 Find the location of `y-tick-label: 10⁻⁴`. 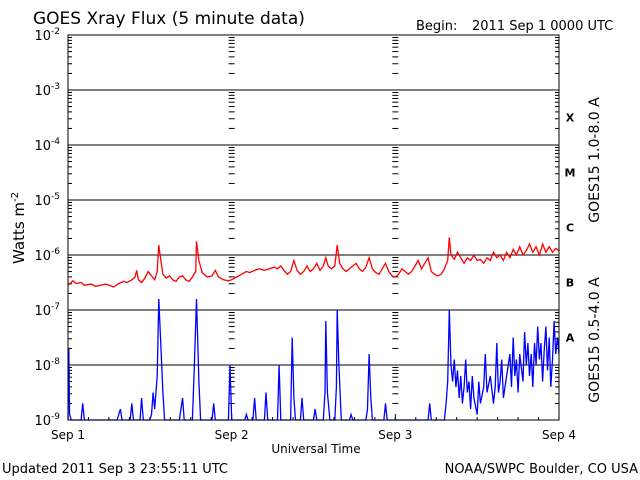

y-tick-label: 10⁻⁴ is located at coordinates (47, 145).